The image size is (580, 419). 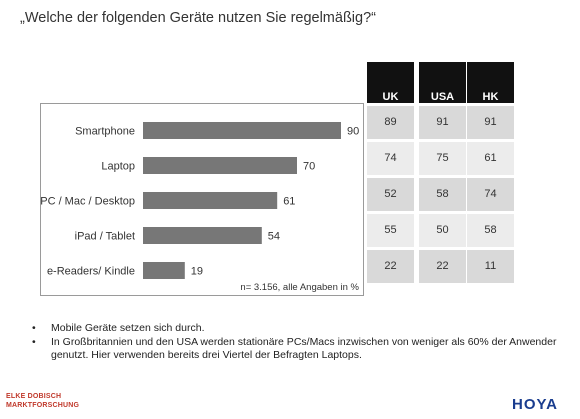 What do you see at coordinates (289, 202) in the screenshot?
I see `value-label-2: 61` at bounding box center [289, 202].